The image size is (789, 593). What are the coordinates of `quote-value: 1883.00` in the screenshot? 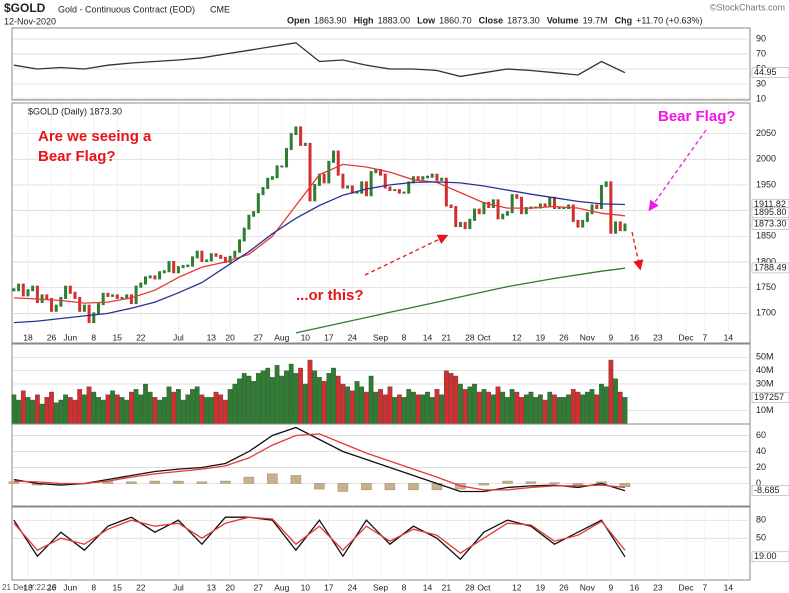 It's located at (394, 20).